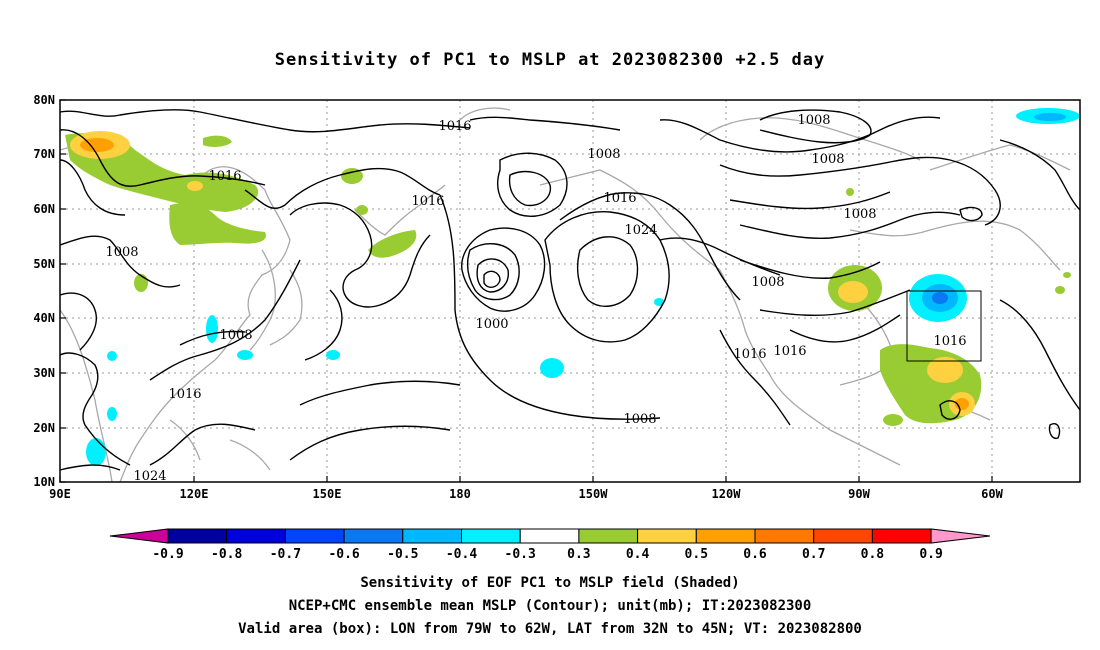 The width and height of the screenshot is (1100, 650). I want to click on colorbar-label: -0.9, so click(167, 554).